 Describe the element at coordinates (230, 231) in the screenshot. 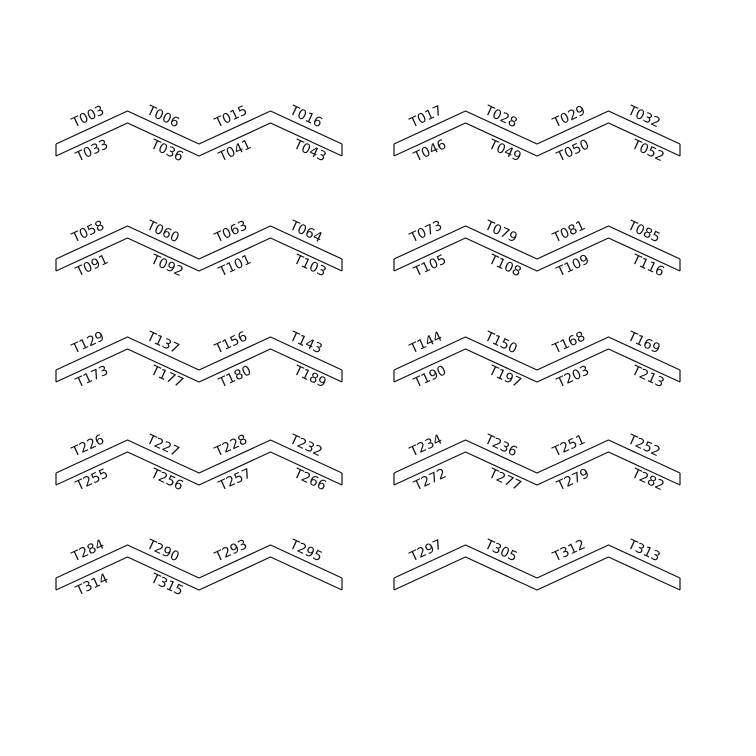

I see `segment-label-top: T063` at that location.